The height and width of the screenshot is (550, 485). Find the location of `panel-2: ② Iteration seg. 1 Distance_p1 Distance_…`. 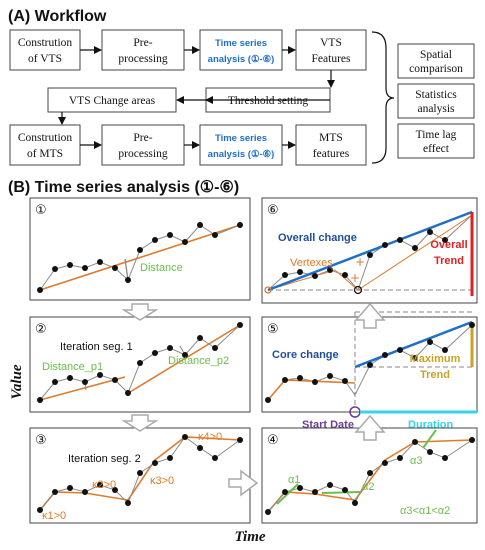

panel-2: ② Iteration seg. 1 Distance_p1 Distance_… is located at coordinates (140, 364).